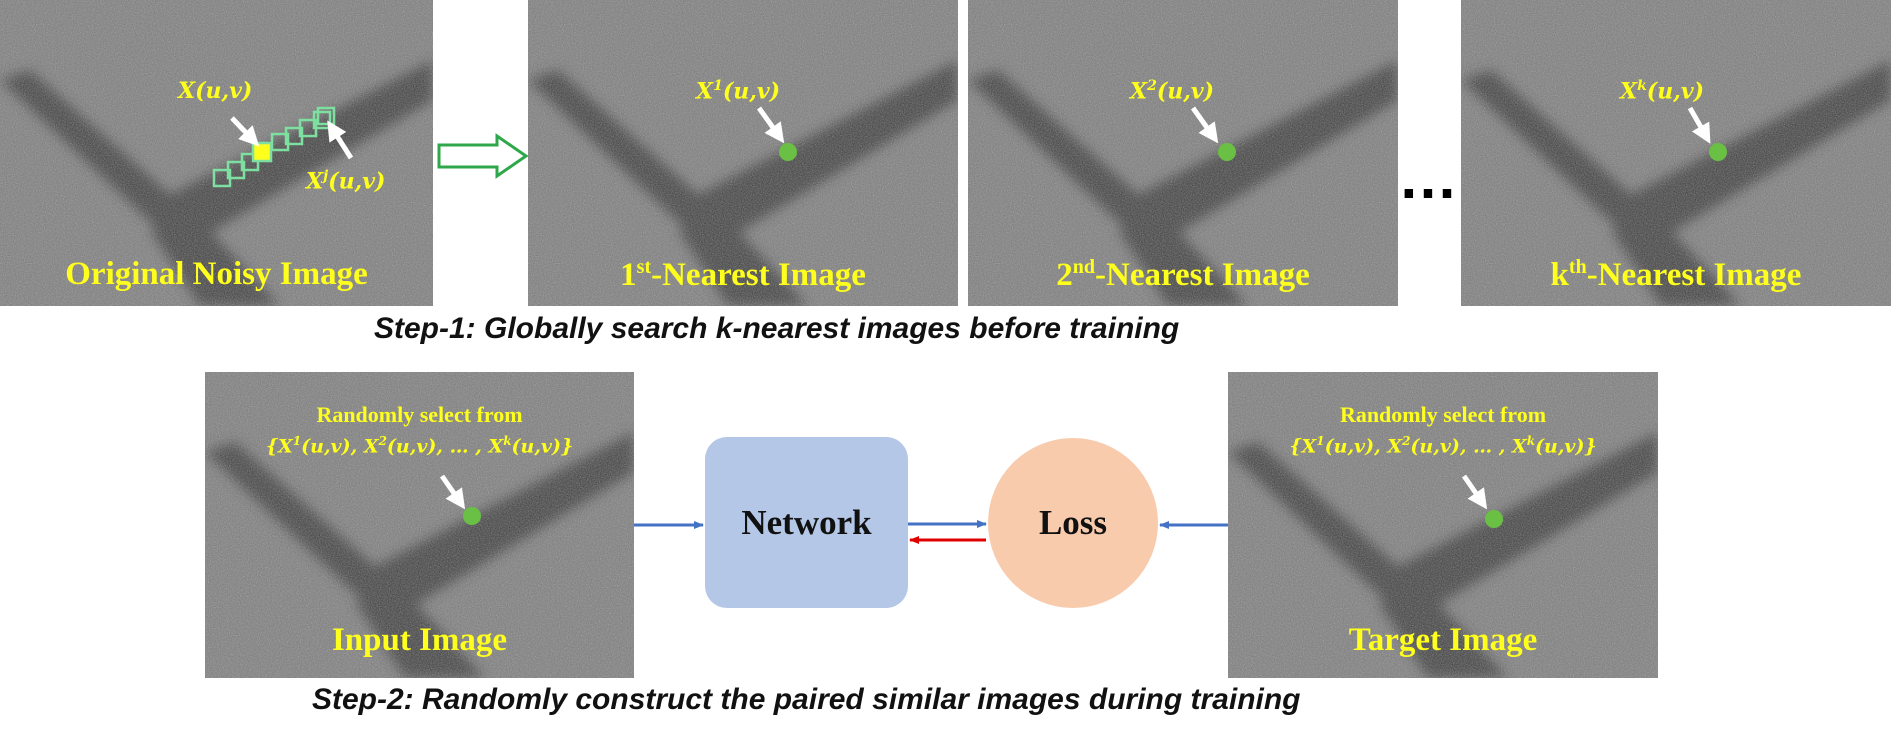  What do you see at coordinates (419, 446) in the screenshot?
I see `input-set-notation: {X1(u,v), X2(u,v), … , Xk(u,v)}` at bounding box center [419, 446].